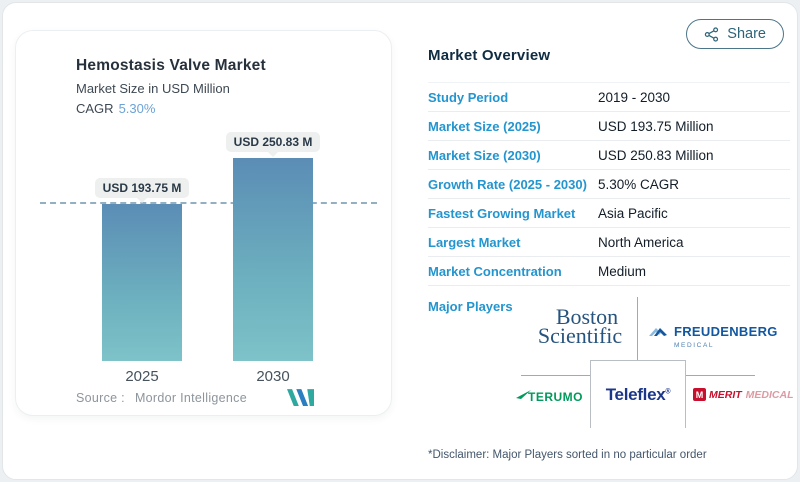  Describe the element at coordinates (634, 97) in the screenshot. I see `row-value: 2019 - 2030` at that location.